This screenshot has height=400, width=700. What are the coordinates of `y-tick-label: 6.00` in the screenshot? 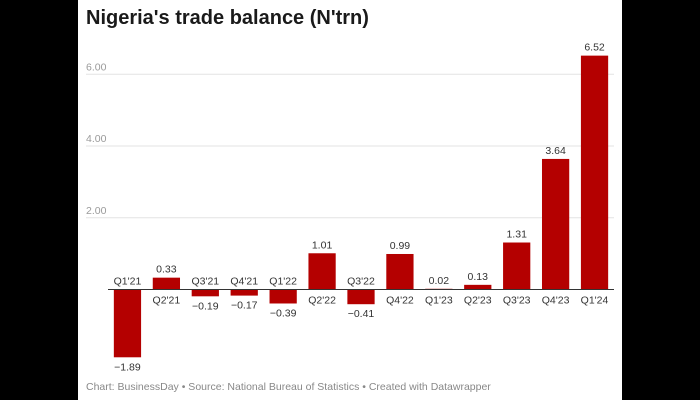 It's located at (96, 67).